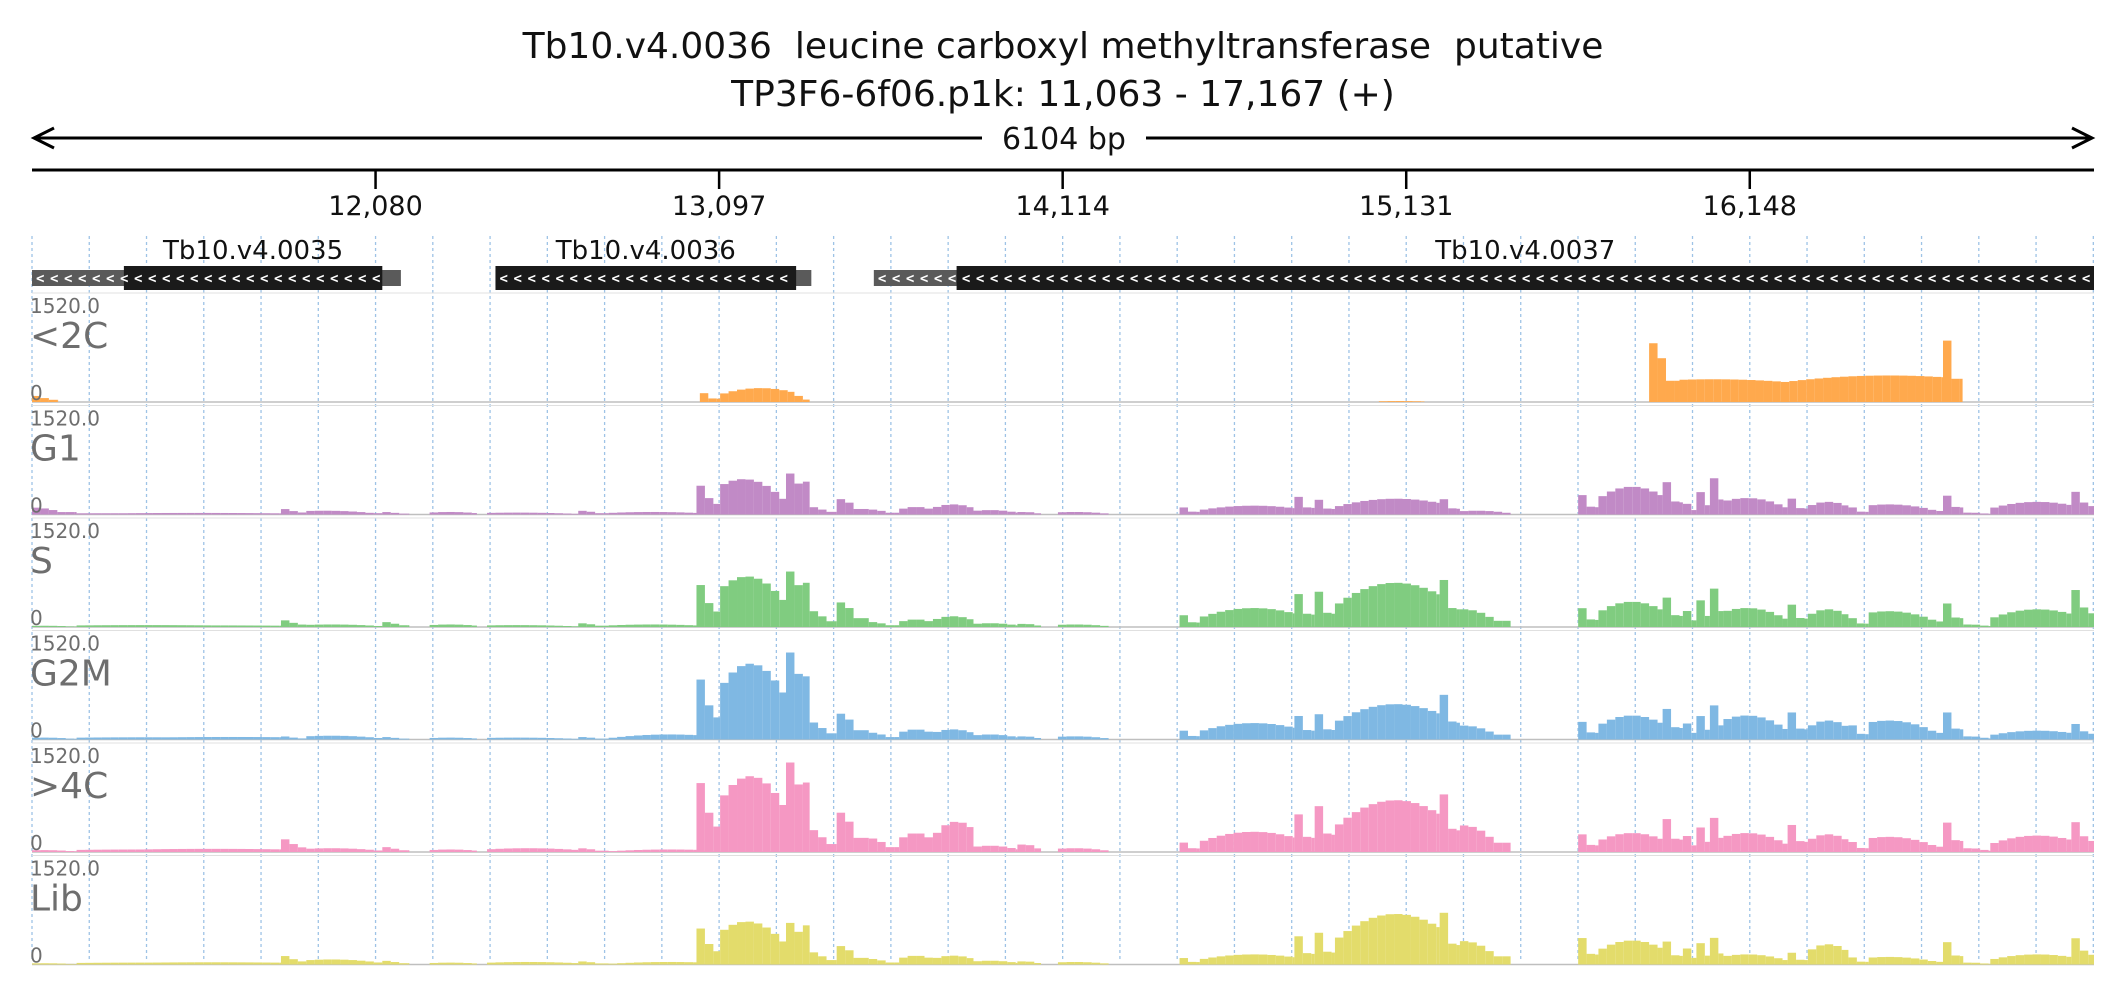 The image size is (2126, 1004). What do you see at coordinates (36, 843) in the screenshot?
I see `track-min-label: 0` at bounding box center [36, 843].